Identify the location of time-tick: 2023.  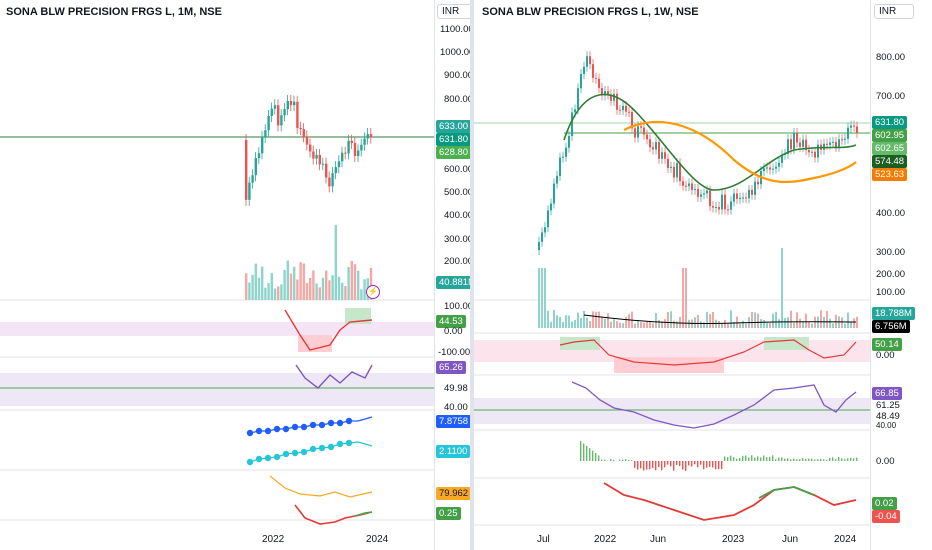
(733, 539).